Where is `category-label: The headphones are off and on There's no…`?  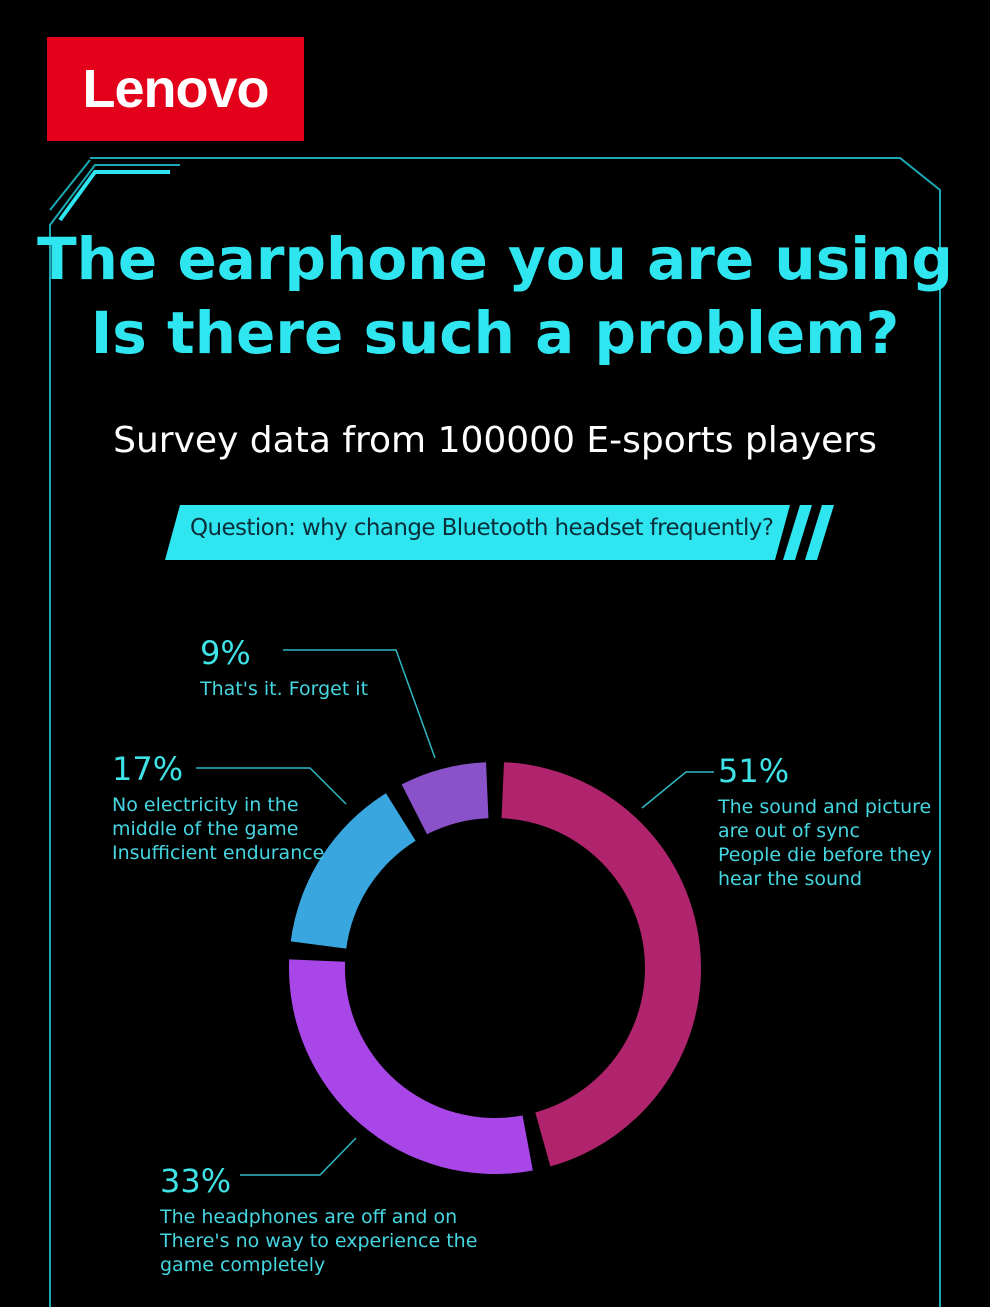
category-label: The headphones are off and on There's no… is located at coordinates (319, 1241).